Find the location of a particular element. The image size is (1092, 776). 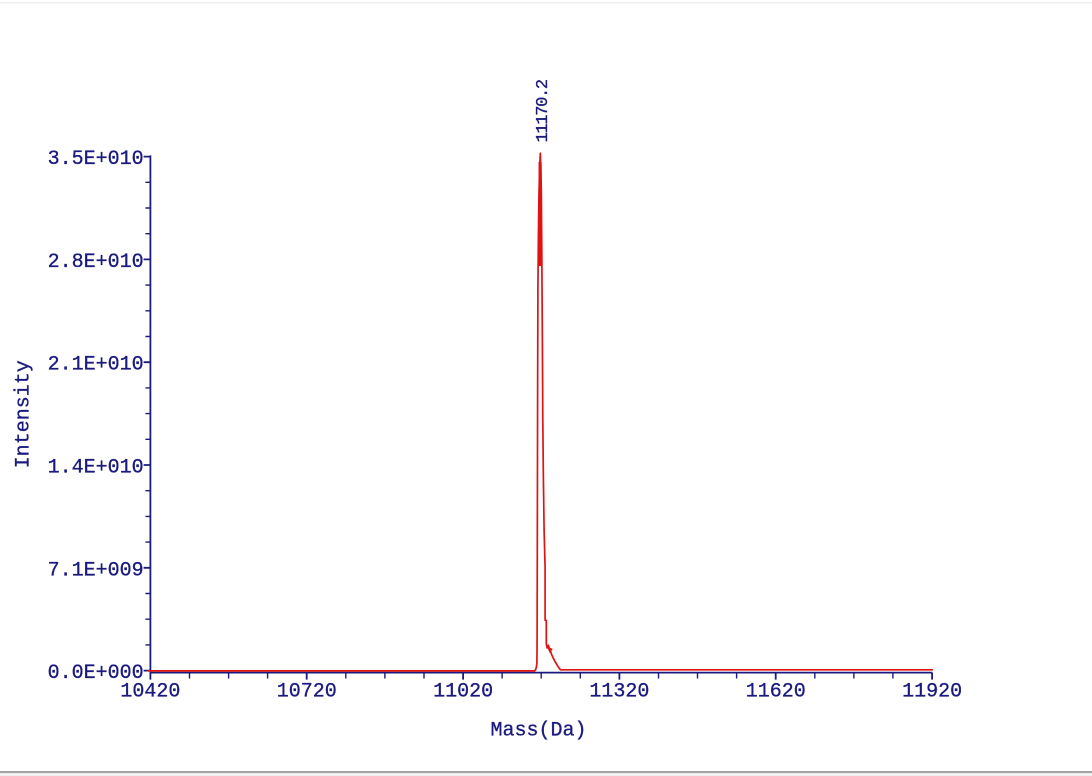

svg-text: 10720 is located at coordinates (307, 692).